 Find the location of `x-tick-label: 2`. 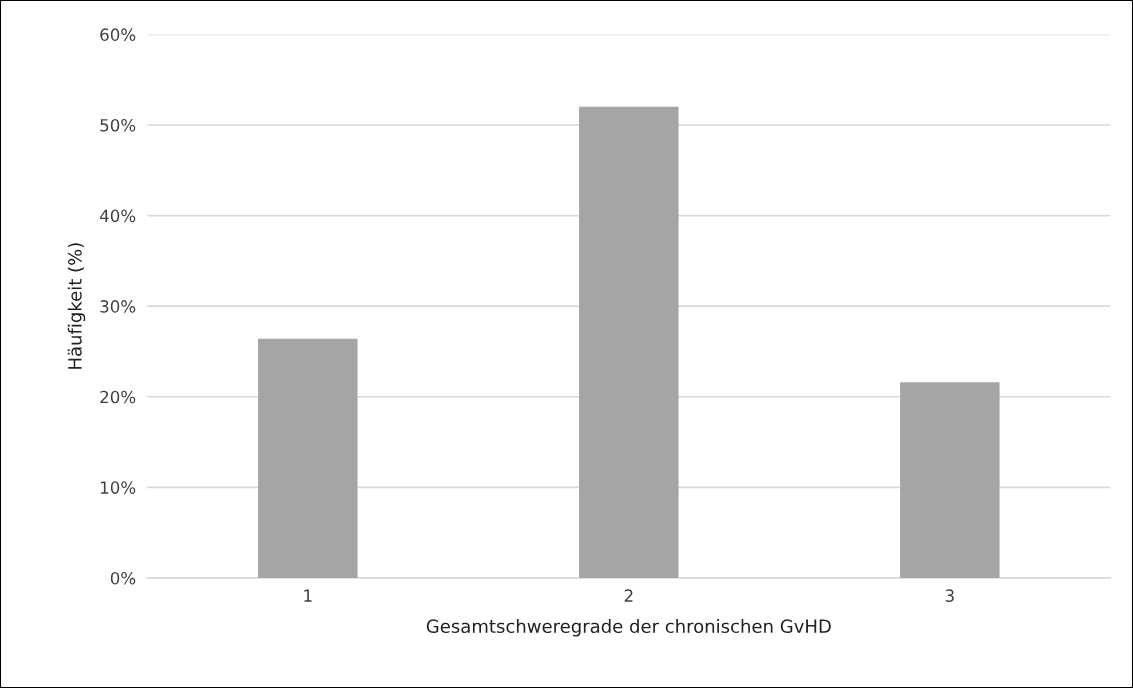

x-tick-label: 2 is located at coordinates (628, 595).